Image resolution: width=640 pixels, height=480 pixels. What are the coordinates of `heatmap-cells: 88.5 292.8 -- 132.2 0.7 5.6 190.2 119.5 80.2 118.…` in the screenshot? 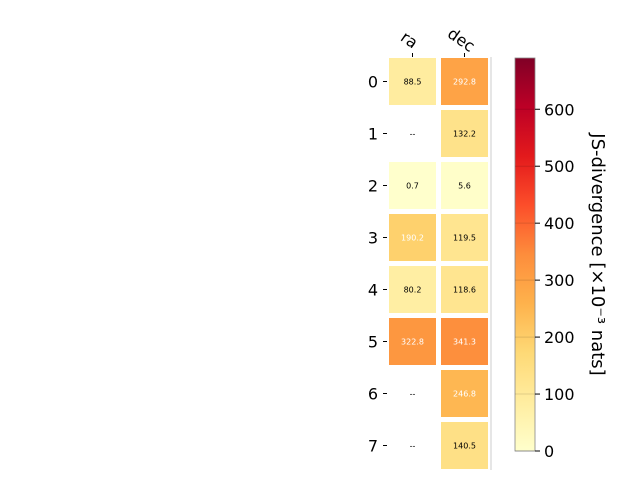 It's located at (440, 263).